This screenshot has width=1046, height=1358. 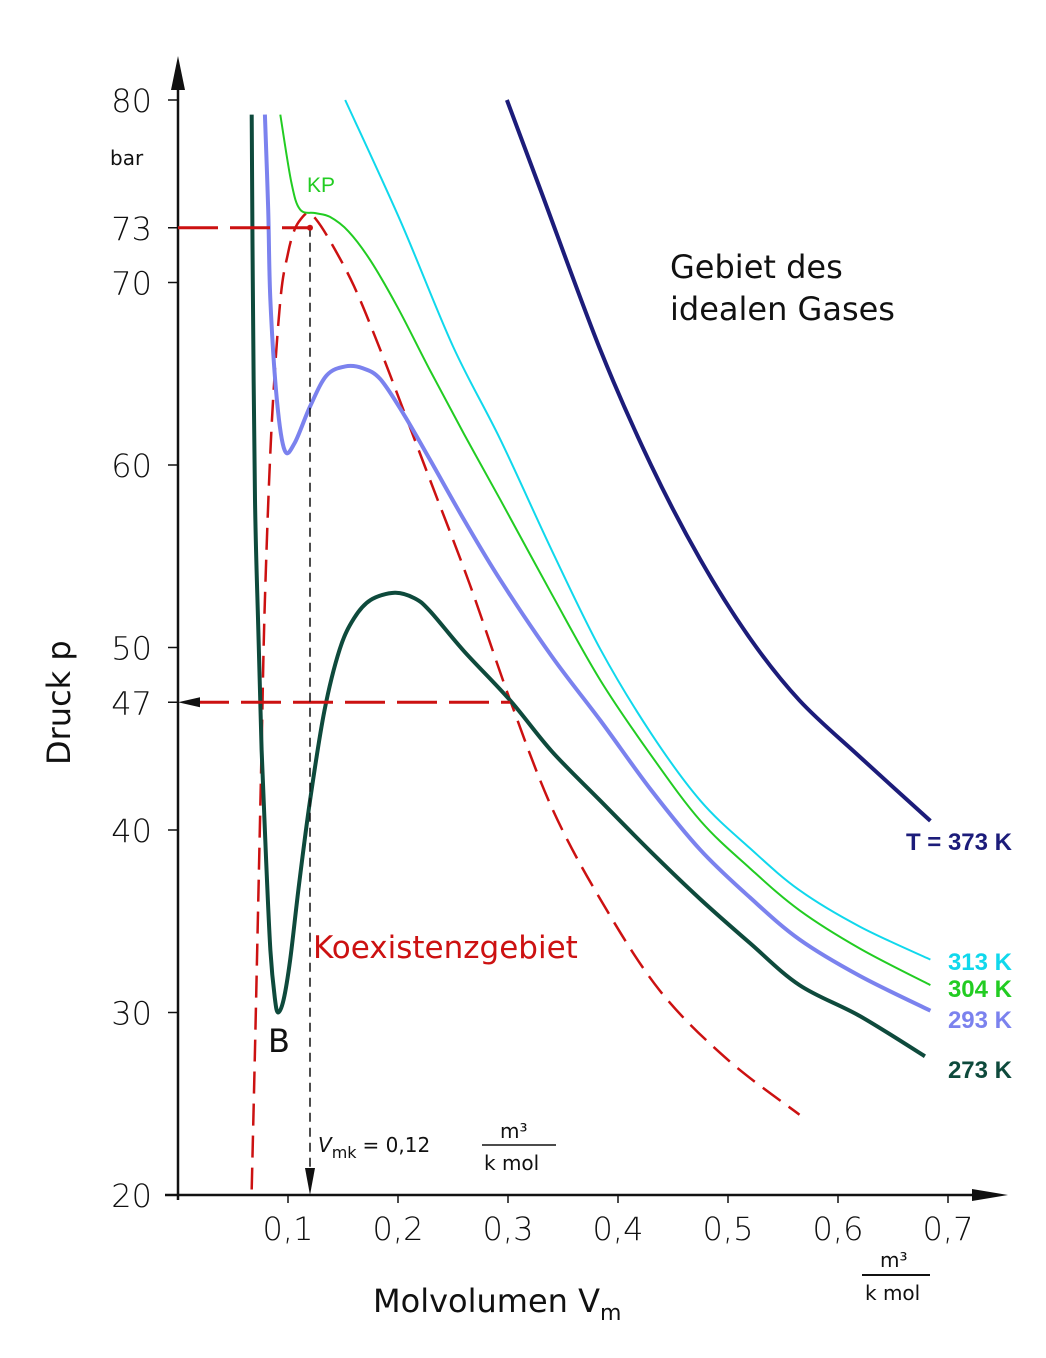 What do you see at coordinates (980, 962) in the screenshot?
I see `isotherm-label-313k: 313 K` at bounding box center [980, 962].